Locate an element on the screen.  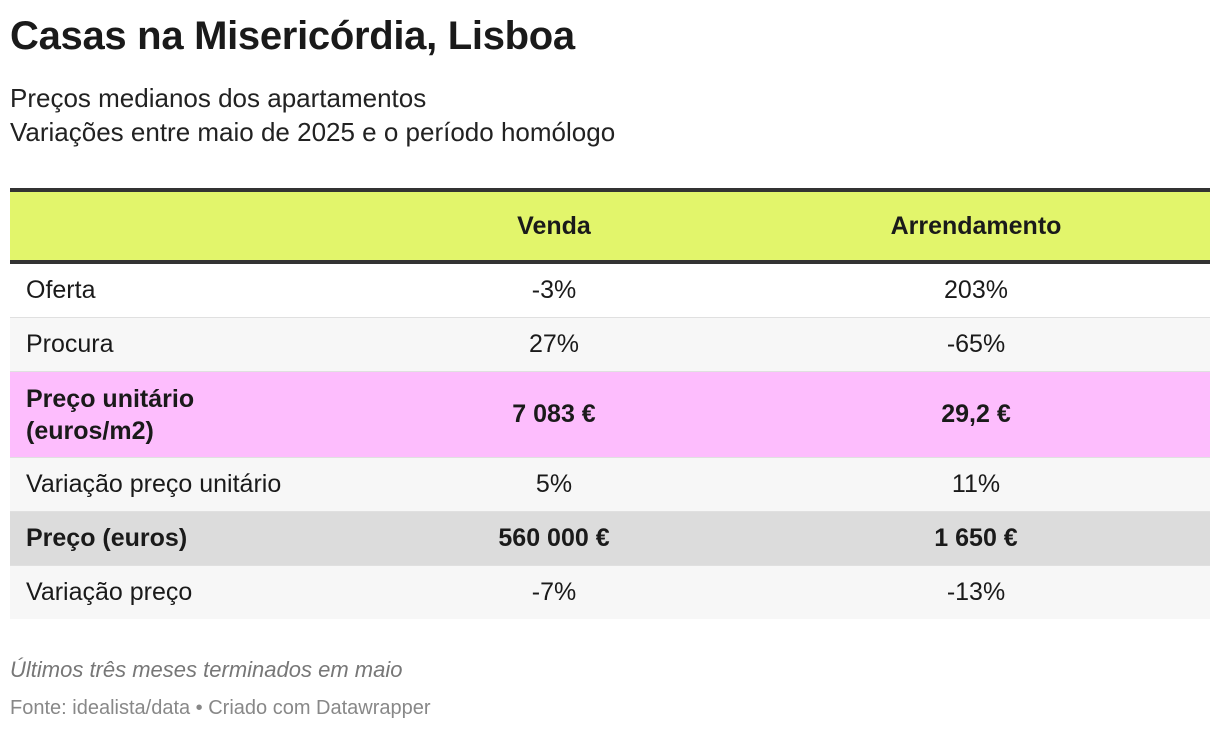
cell: -3% is located at coordinates (554, 290).